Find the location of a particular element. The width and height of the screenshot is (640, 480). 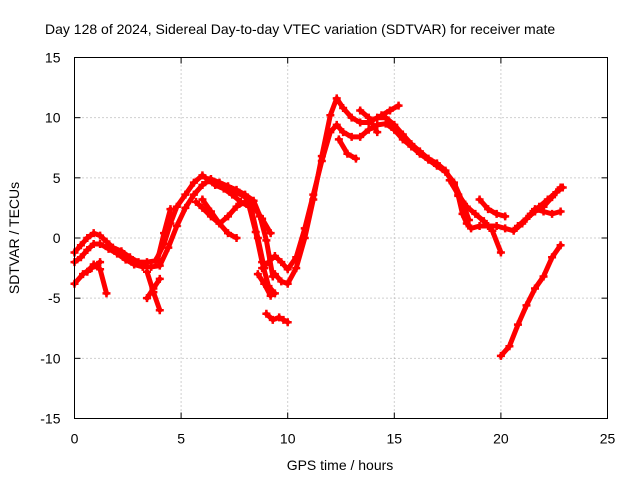

y-tick-label: 0 is located at coordinates (57, 238).